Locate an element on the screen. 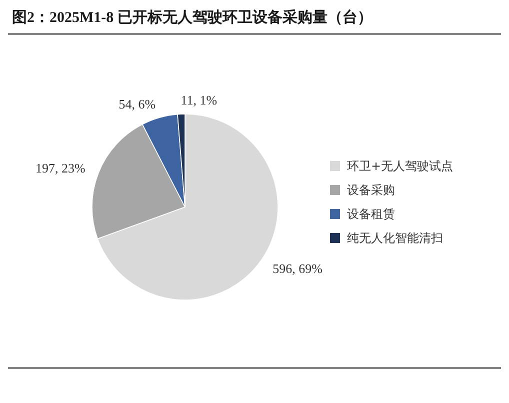 The width and height of the screenshot is (509, 403). legend-label: 设备租赁 is located at coordinates (371, 214).